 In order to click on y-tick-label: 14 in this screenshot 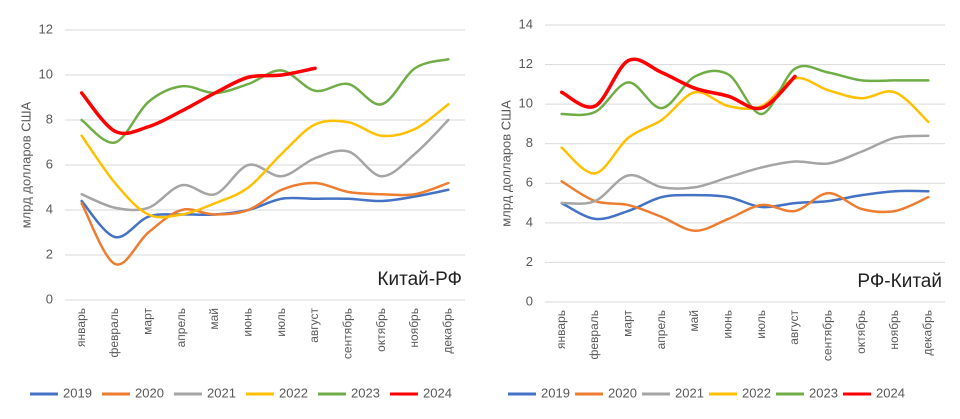, I will do `click(526, 23)`.